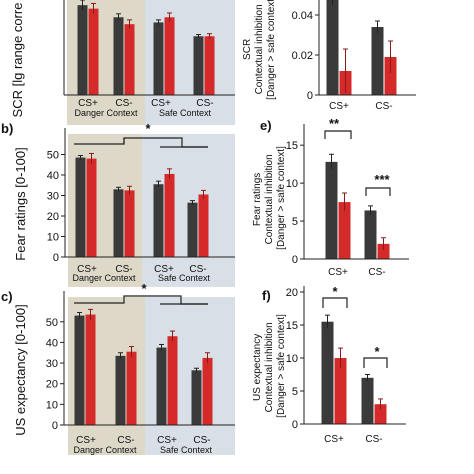 The height and width of the screenshot is (474, 474). Describe the element at coordinates (20, 203) in the screenshot. I see `y-axis-label: Fear ratings [0-100]` at that location.